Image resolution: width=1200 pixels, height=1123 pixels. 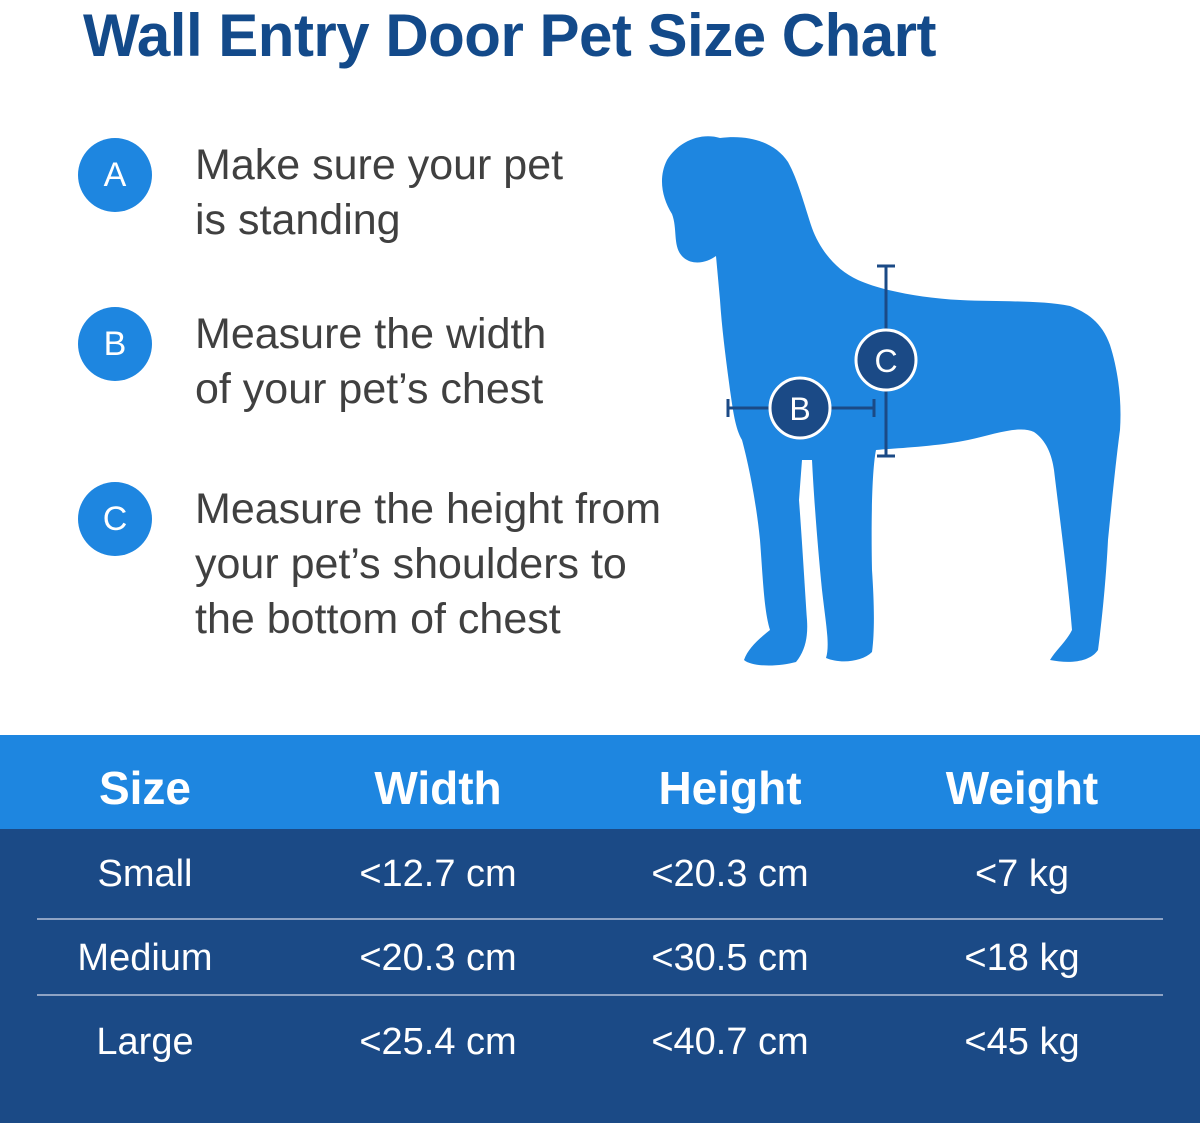 What do you see at coordinates (1022, 958) in the screenshot?
I see `row-medium-weight: <18 kg` at bounding box center [1022, 958].